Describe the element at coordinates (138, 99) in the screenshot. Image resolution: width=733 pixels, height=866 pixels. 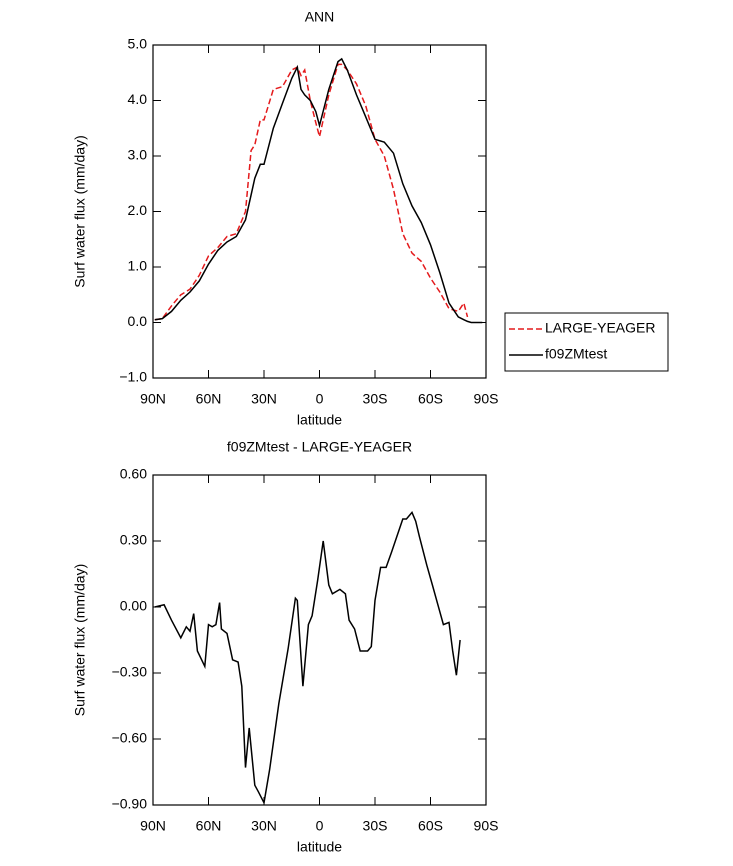
I see `y-tick-label: 4.0` at that location.